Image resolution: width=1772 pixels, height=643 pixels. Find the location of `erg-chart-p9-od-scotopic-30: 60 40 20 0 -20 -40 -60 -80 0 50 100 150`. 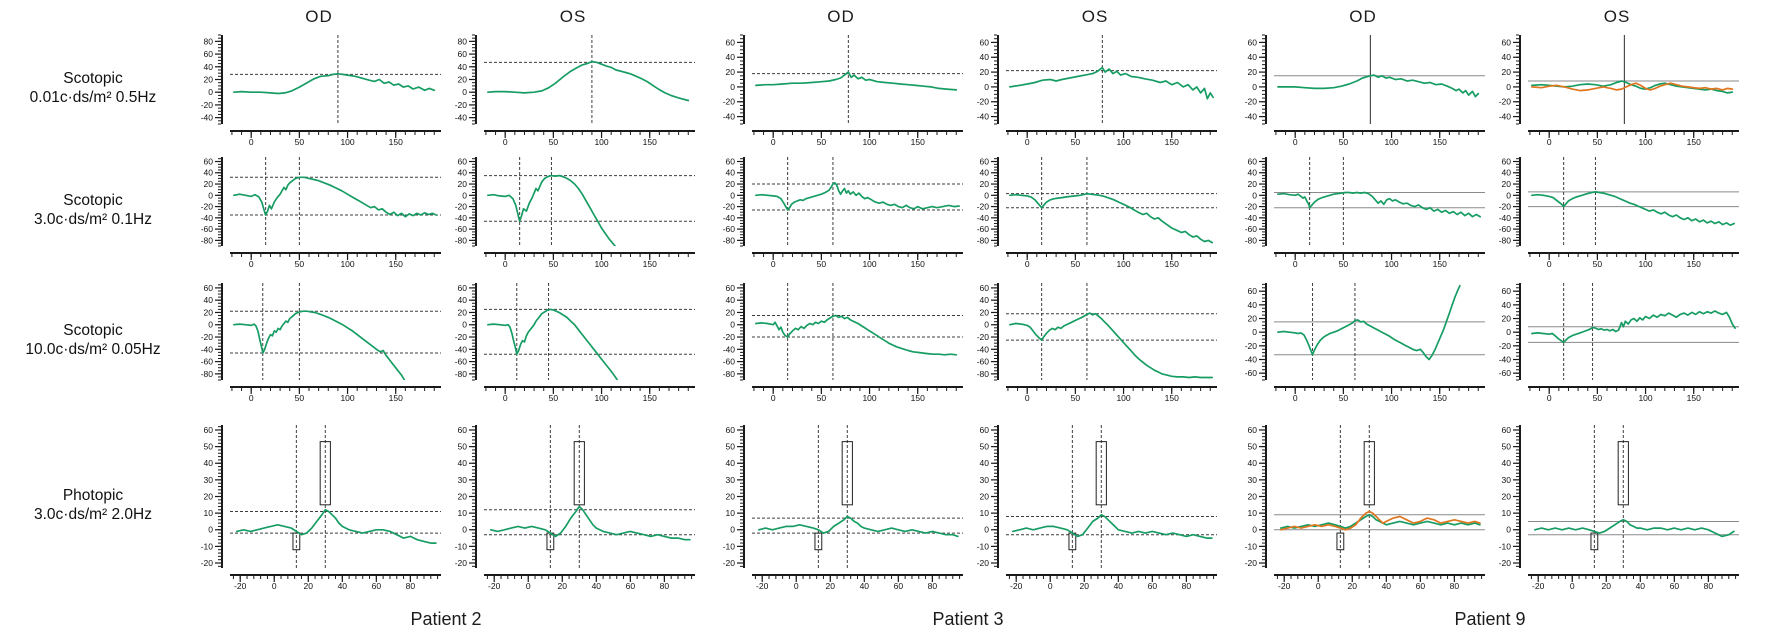

erg-chart-p9-od-scotopic-30: 60 40 20 0 -20 -40 -60 -80 0 50 100 150 is located at coordinates (1363, 210).